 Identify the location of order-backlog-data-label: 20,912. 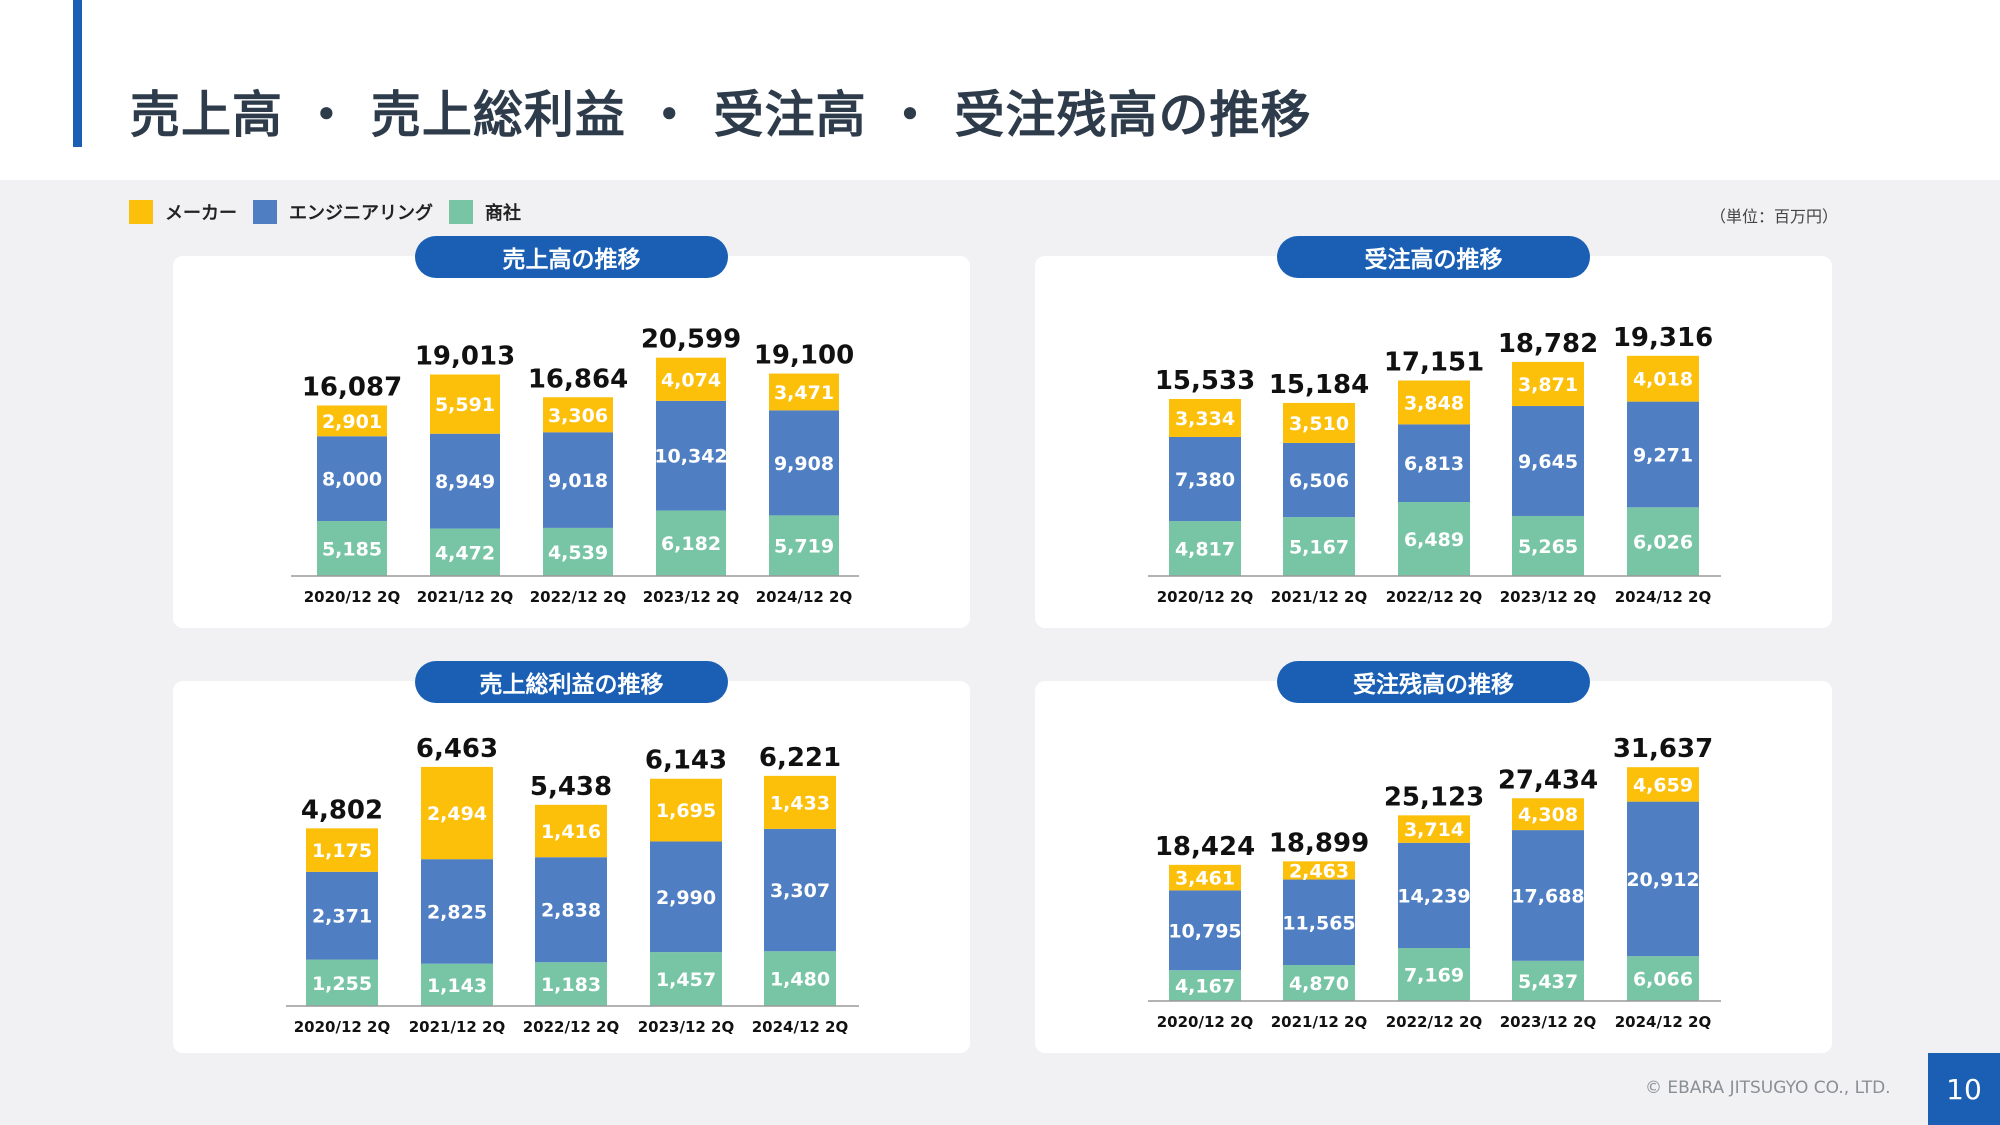
(1662, 880).